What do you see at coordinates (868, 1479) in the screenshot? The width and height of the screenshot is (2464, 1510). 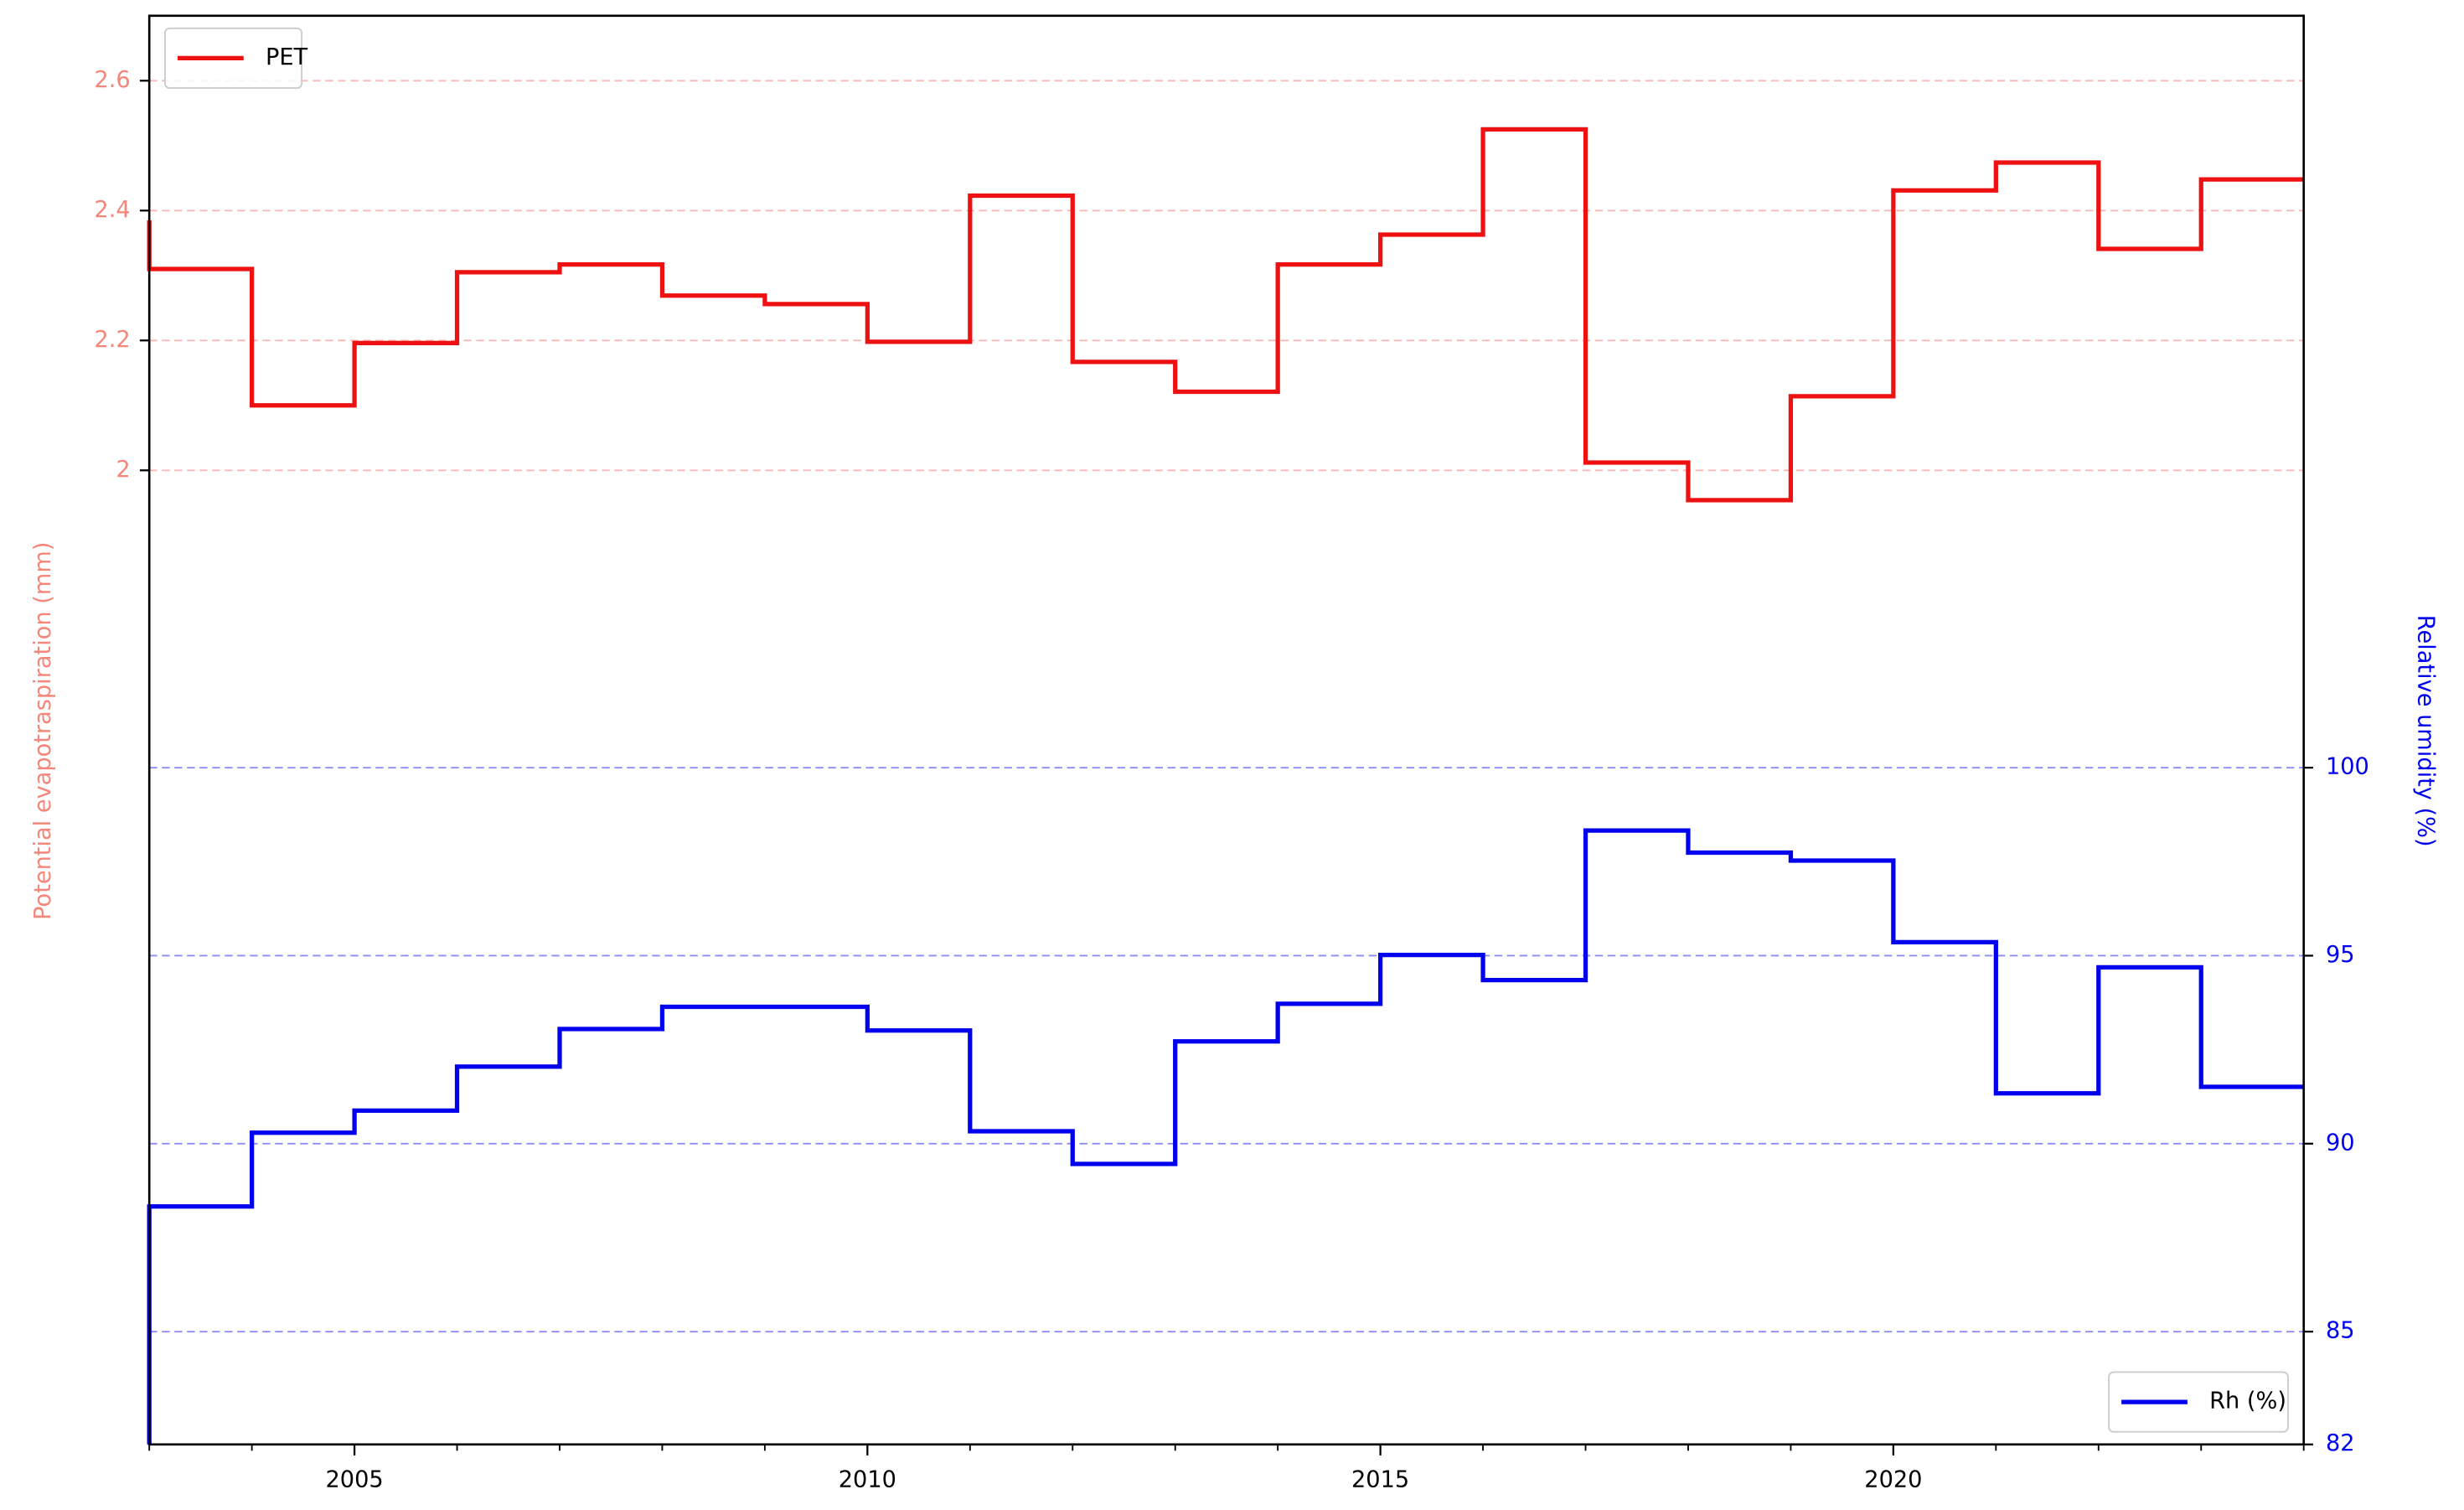 I see `x-tick-label: 2010` at bounding box center [868, 1479].